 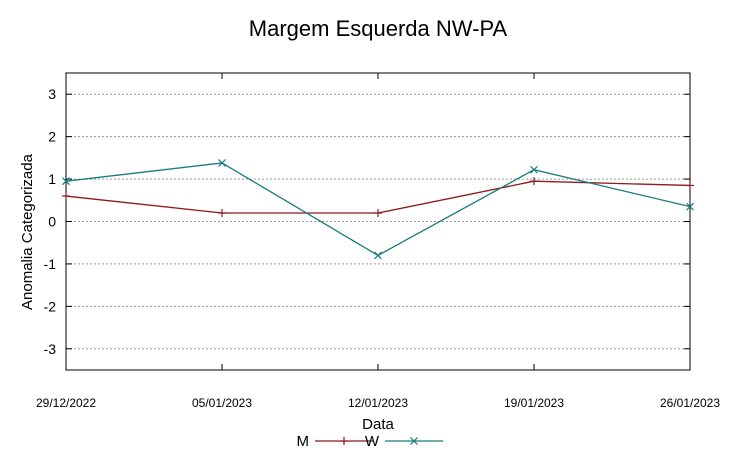 What do you see at coordinates (378, 403) in the screenshot?
I see `x-tick-label: 12/01/2023` at bounding box center [378, 403].